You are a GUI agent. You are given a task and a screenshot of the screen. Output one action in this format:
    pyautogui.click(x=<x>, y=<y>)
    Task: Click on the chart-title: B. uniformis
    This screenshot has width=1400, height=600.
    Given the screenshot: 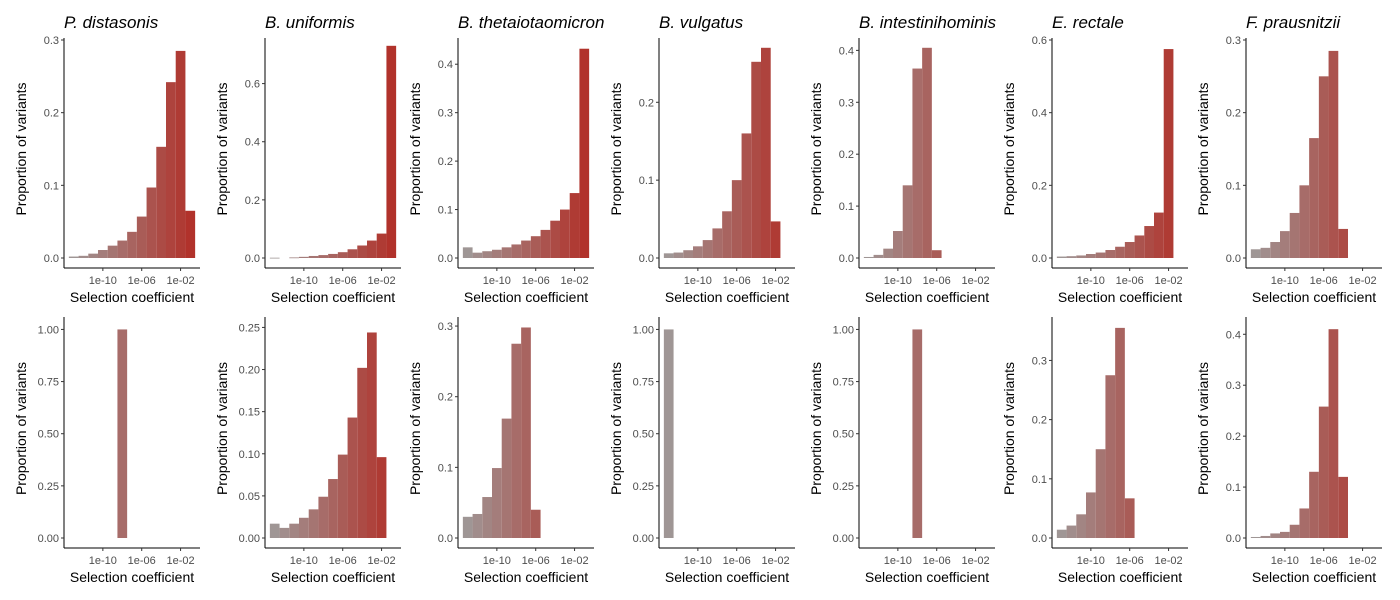 What is the action you would take?
    pyautogui.click(x=310, y=22)
    